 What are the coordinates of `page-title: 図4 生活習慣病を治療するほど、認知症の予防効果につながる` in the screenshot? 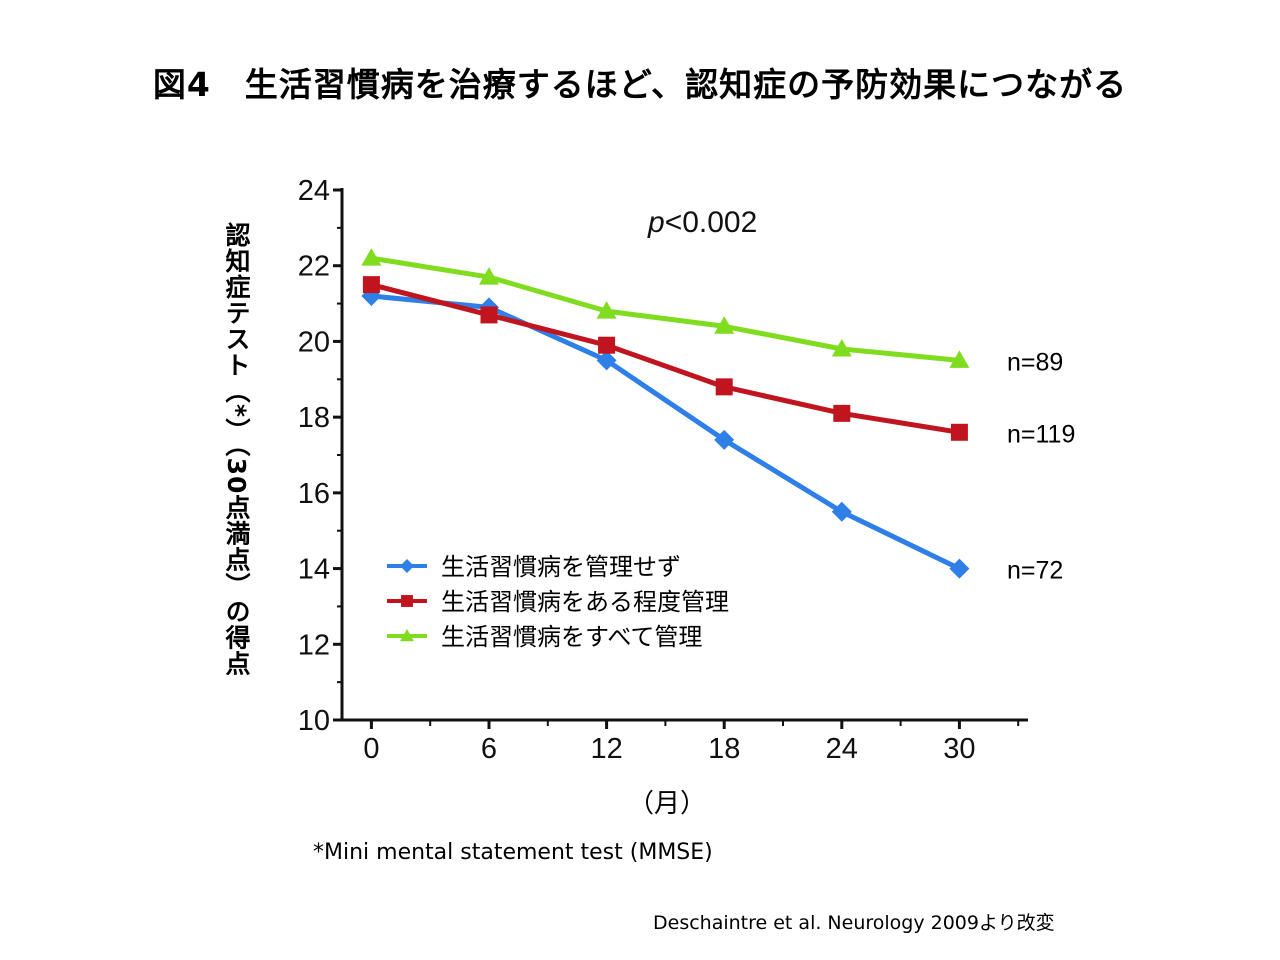 It's located at (640, 84).